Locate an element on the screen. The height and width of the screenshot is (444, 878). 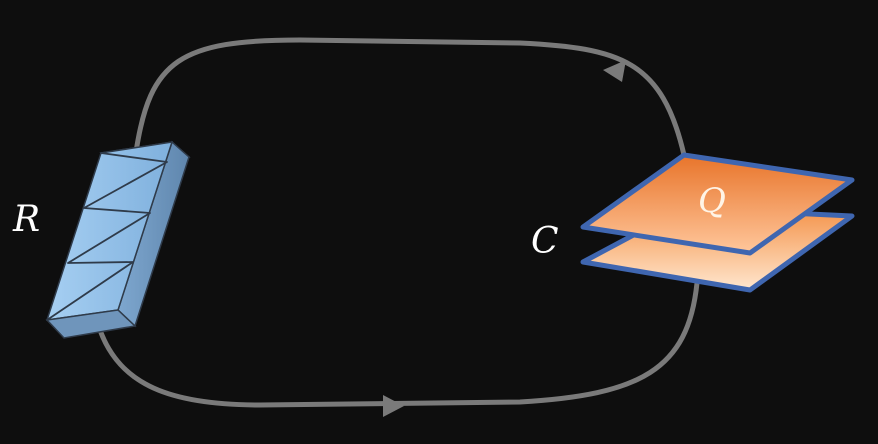
capacitor-top-plate is located at coordinates (717, 204).